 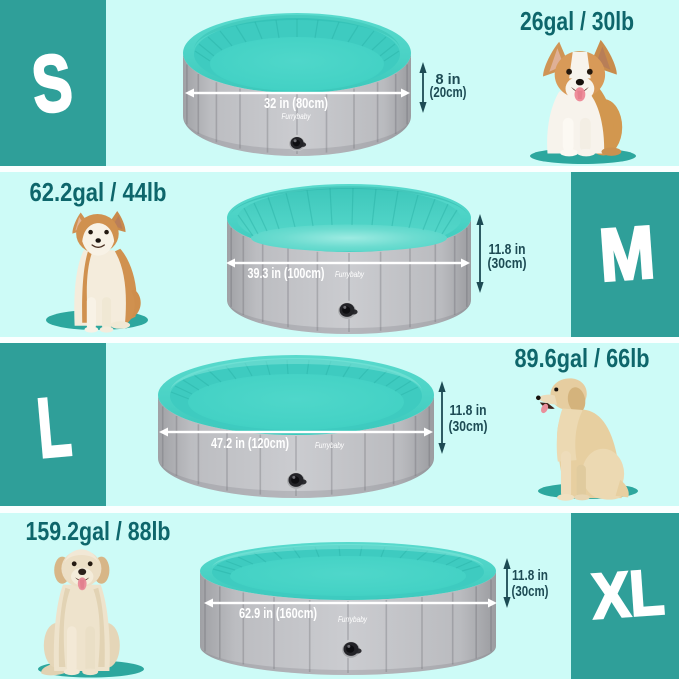 I want to click on svg-text: 89.6gal / 66lb, so click(x=582, y=358).